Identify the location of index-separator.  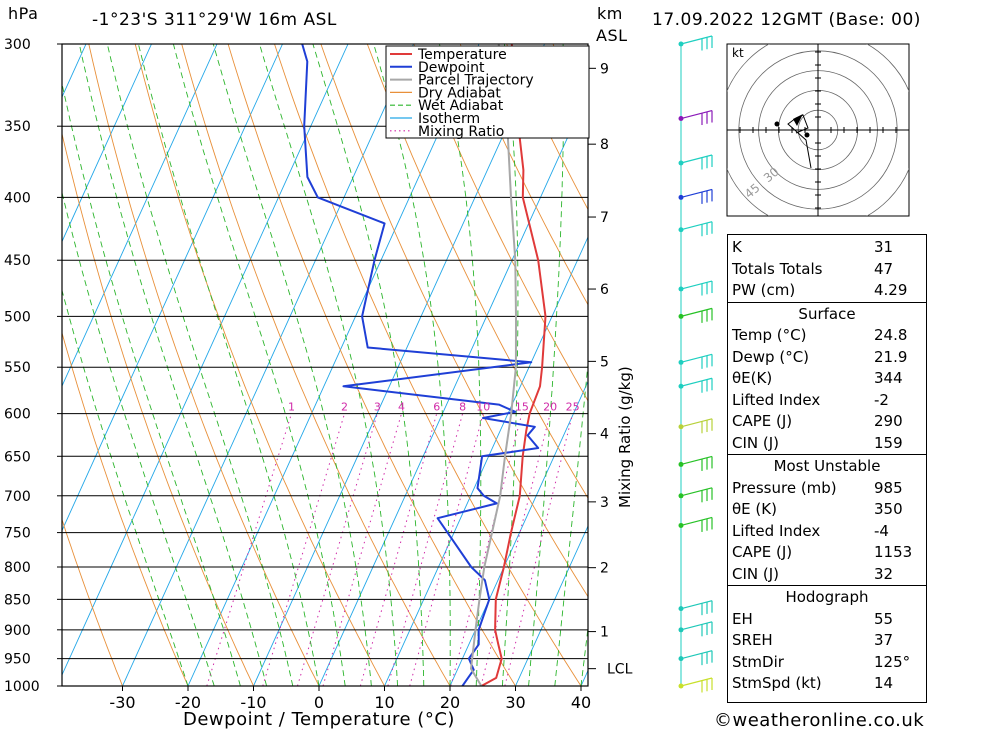
(827, 454).